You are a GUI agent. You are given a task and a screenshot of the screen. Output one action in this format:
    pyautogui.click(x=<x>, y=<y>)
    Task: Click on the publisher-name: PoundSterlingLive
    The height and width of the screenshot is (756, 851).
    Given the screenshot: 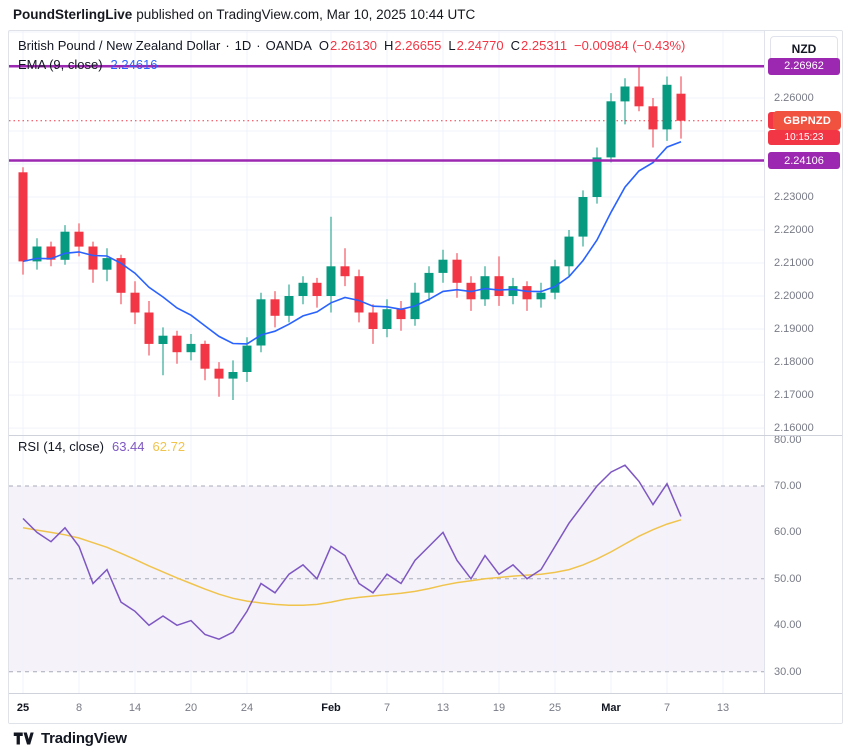 What is the action you would take?
    pyautogui.click(x=73, y=14)
    